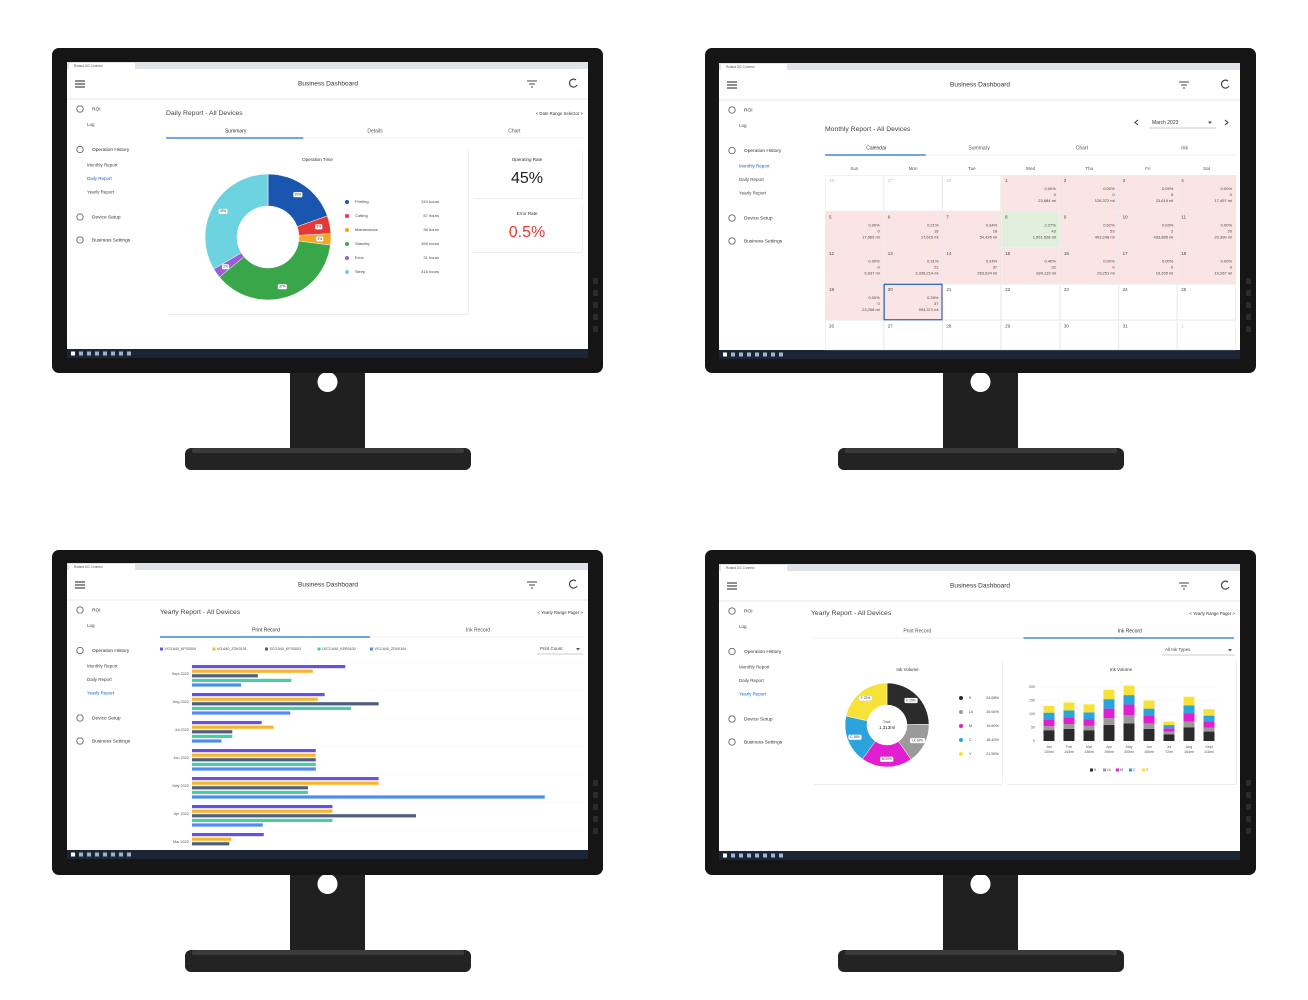  Describe the element at coordinates (1227, 224) in the screenshot. I see `day-rate: 0.00%` at that location.